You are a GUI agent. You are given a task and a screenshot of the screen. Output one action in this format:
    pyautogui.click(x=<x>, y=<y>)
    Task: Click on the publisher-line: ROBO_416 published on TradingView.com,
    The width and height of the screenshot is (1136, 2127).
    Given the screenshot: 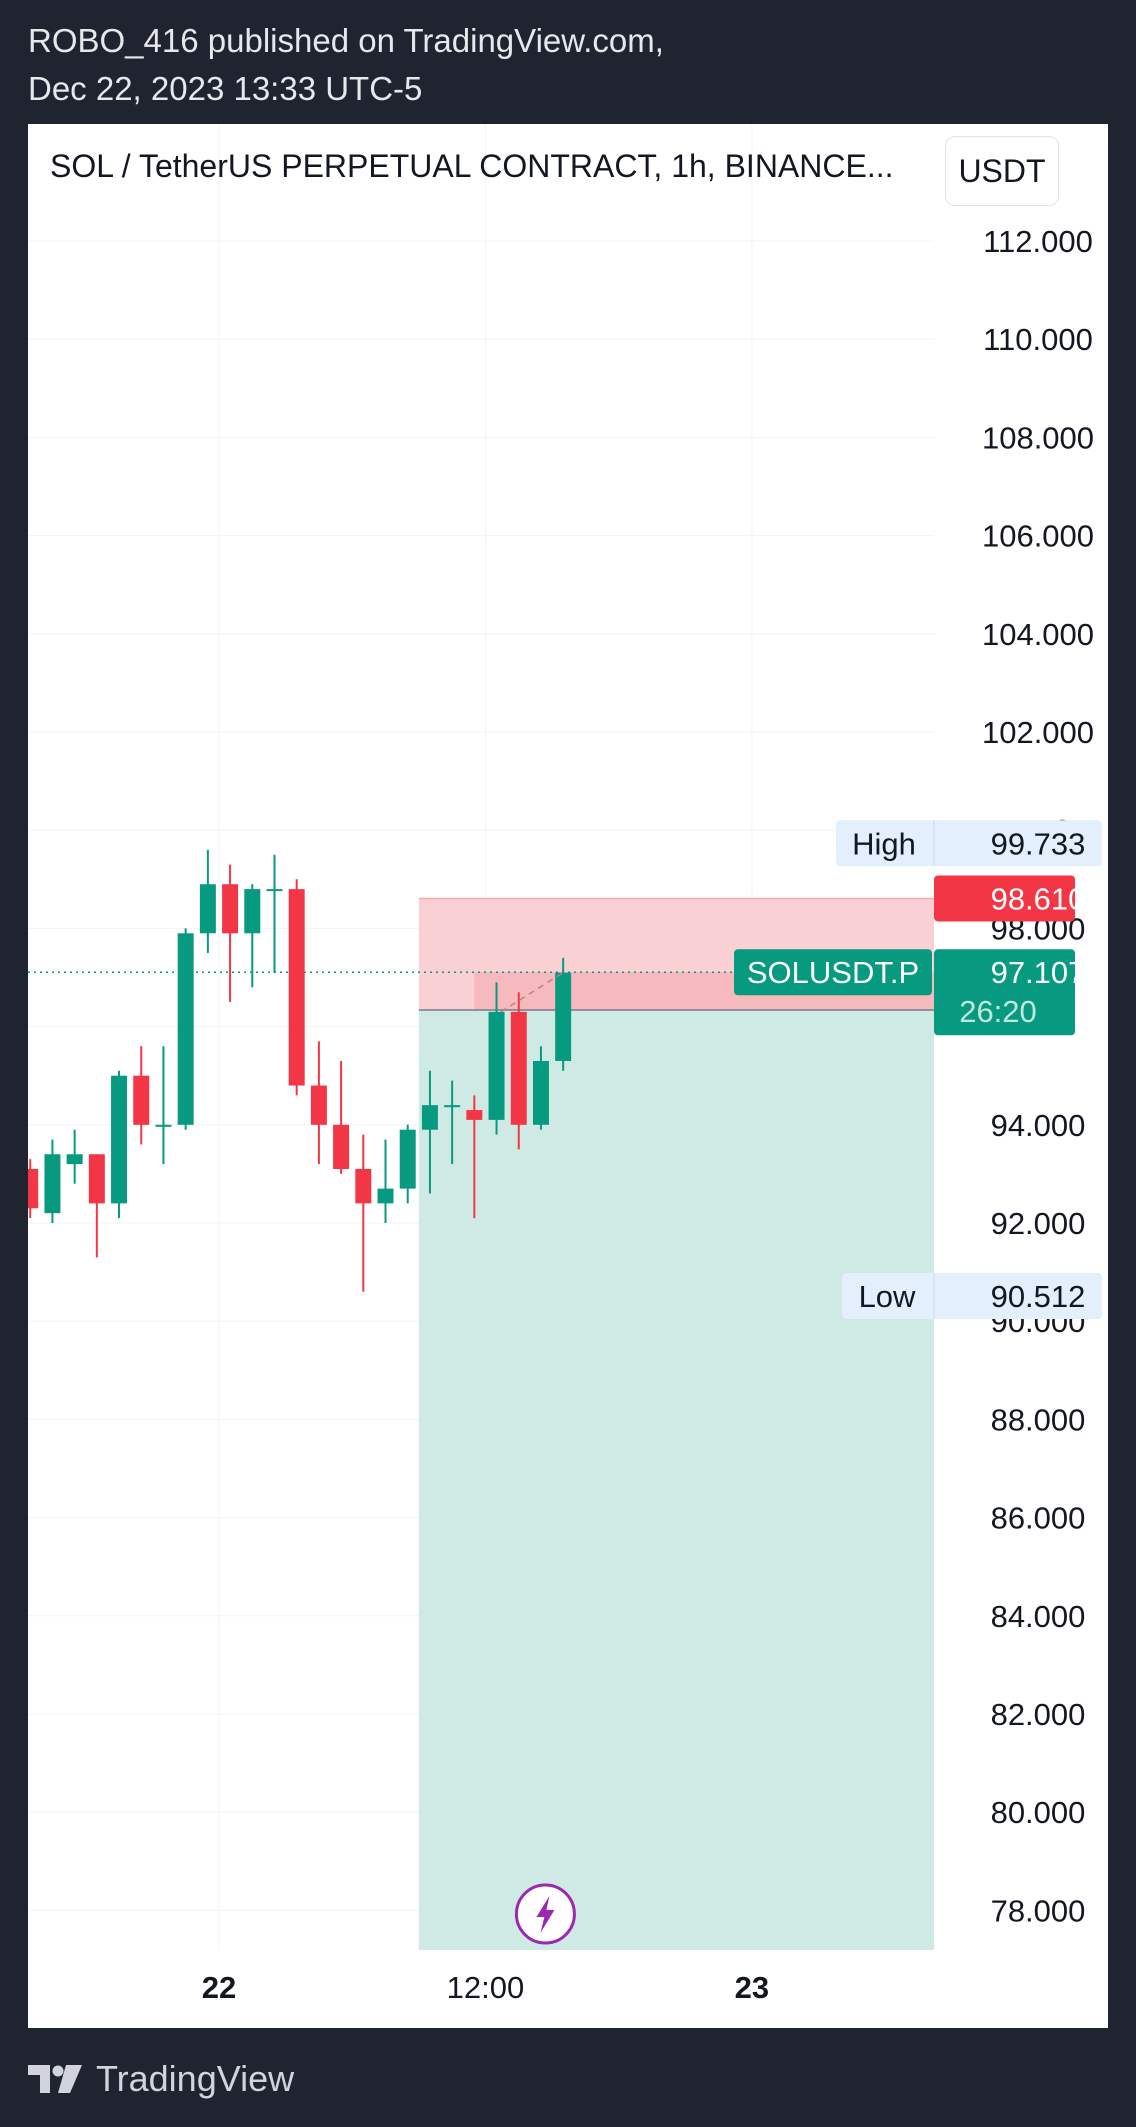 What is the action you would take?
    pyautogui.click(x=346, y=40)
    